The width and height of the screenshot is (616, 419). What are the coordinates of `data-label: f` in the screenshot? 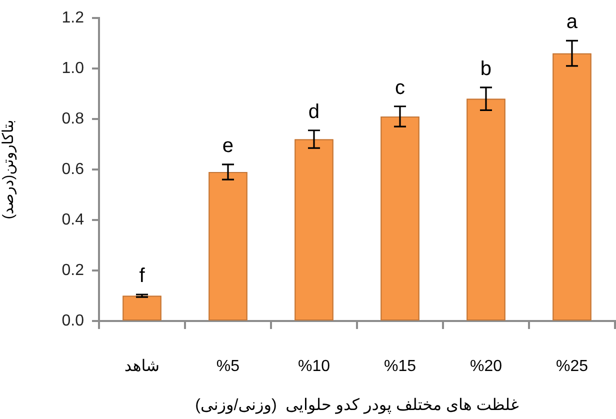 It's located at (142, 276).